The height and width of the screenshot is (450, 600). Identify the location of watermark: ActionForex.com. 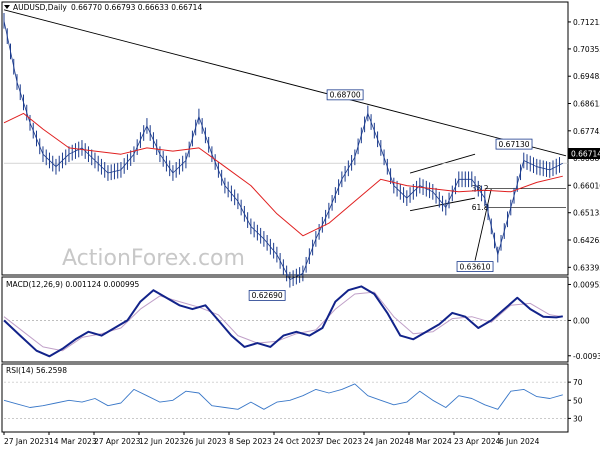
(153, 258).